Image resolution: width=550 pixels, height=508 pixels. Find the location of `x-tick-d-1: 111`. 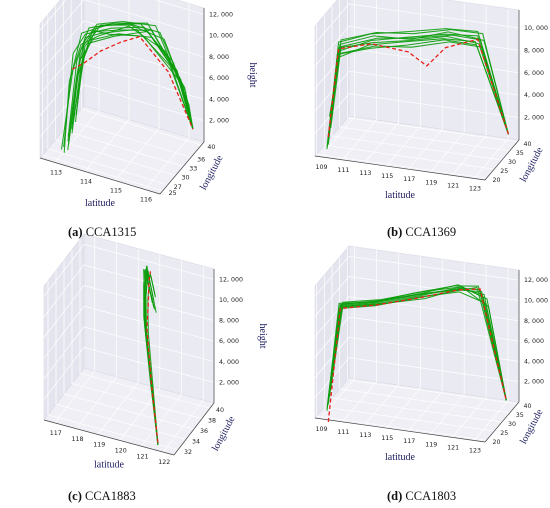

x-tick-d-1: 111 is located at coordinates (343, 432).